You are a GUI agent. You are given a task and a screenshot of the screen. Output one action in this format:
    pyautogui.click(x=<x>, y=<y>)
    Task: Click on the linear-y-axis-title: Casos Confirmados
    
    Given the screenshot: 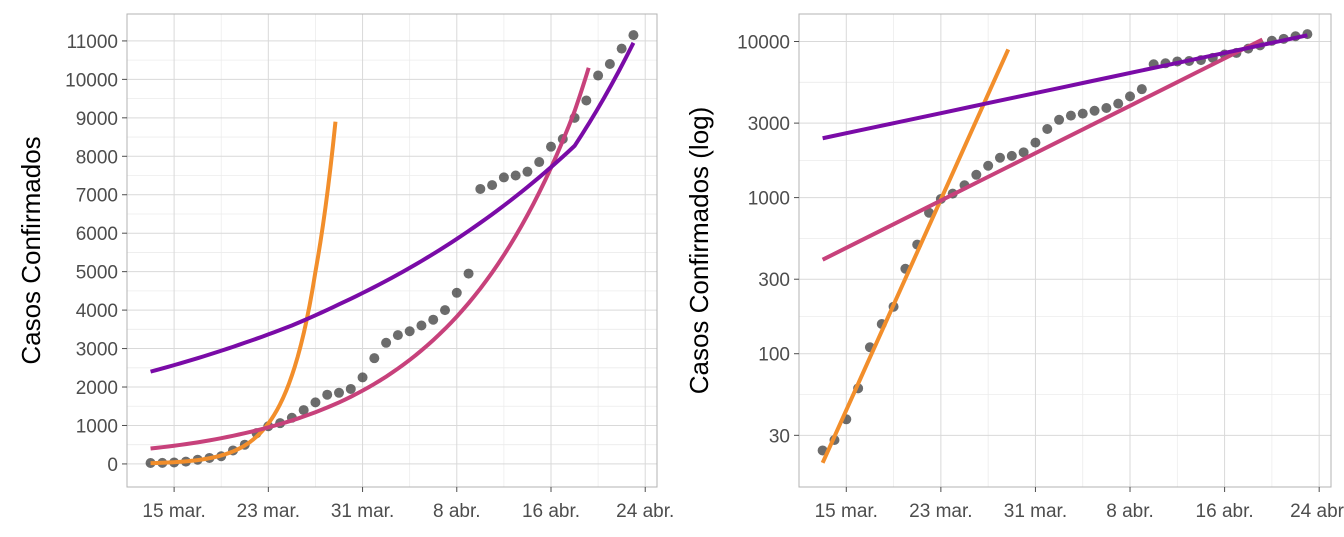 What is the action you would take?
    pyautogui.click(x=31, y=250)
    